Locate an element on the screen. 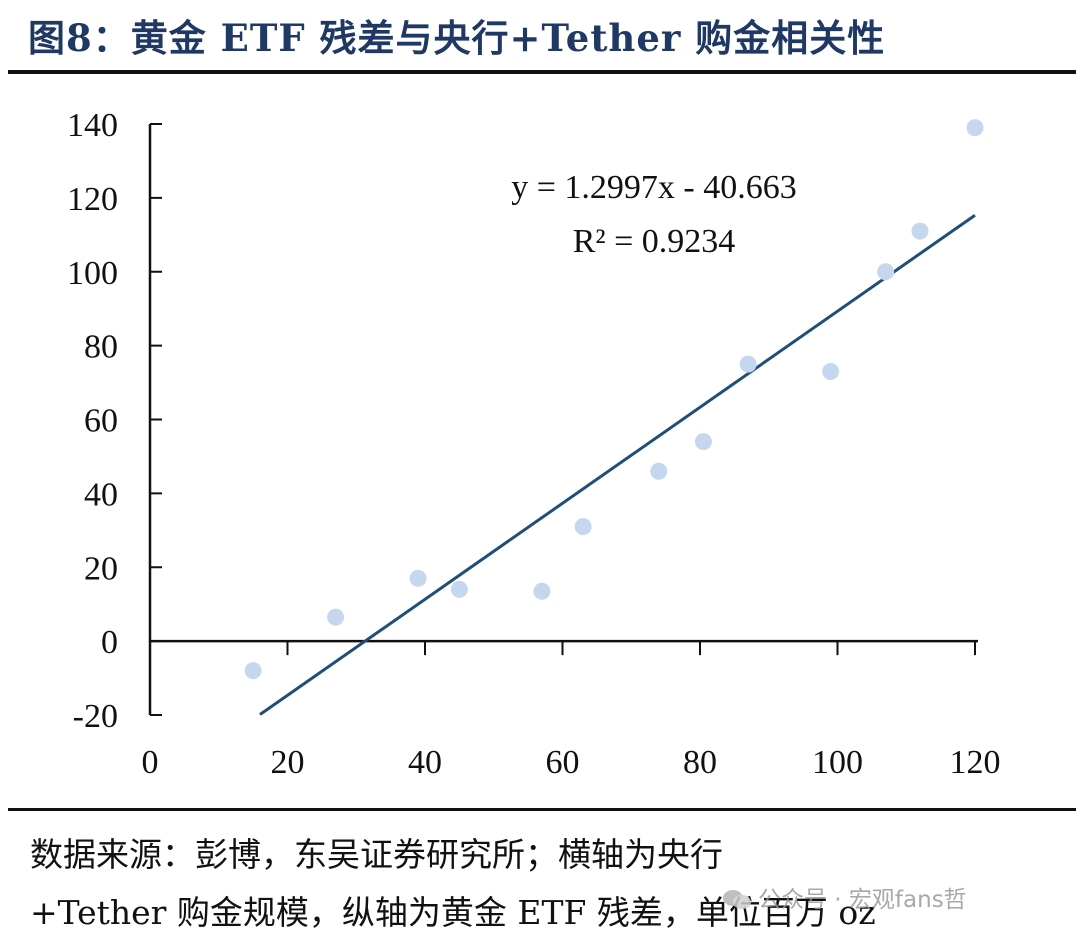  x-tick-label: 120 is located at coordinates (975, 762).